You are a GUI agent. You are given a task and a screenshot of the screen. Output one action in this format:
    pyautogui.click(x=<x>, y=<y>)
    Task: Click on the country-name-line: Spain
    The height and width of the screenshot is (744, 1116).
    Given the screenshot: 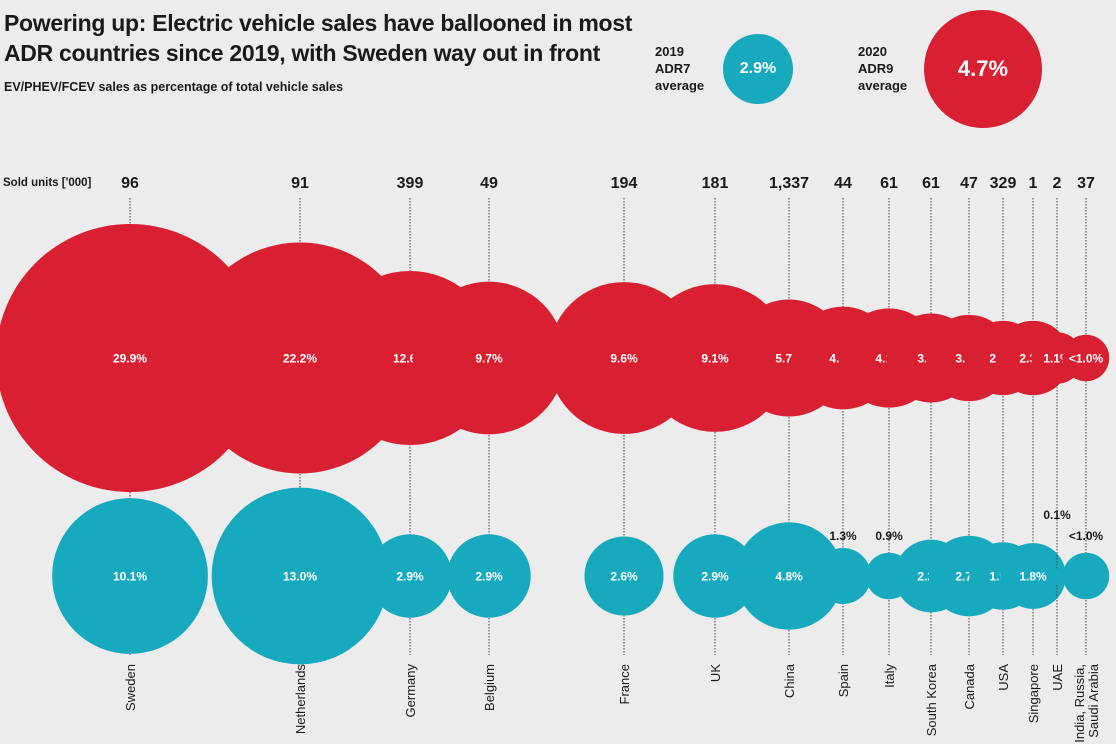 What is the action you would take?
    pyautogui.click(x=843, y=680)
    